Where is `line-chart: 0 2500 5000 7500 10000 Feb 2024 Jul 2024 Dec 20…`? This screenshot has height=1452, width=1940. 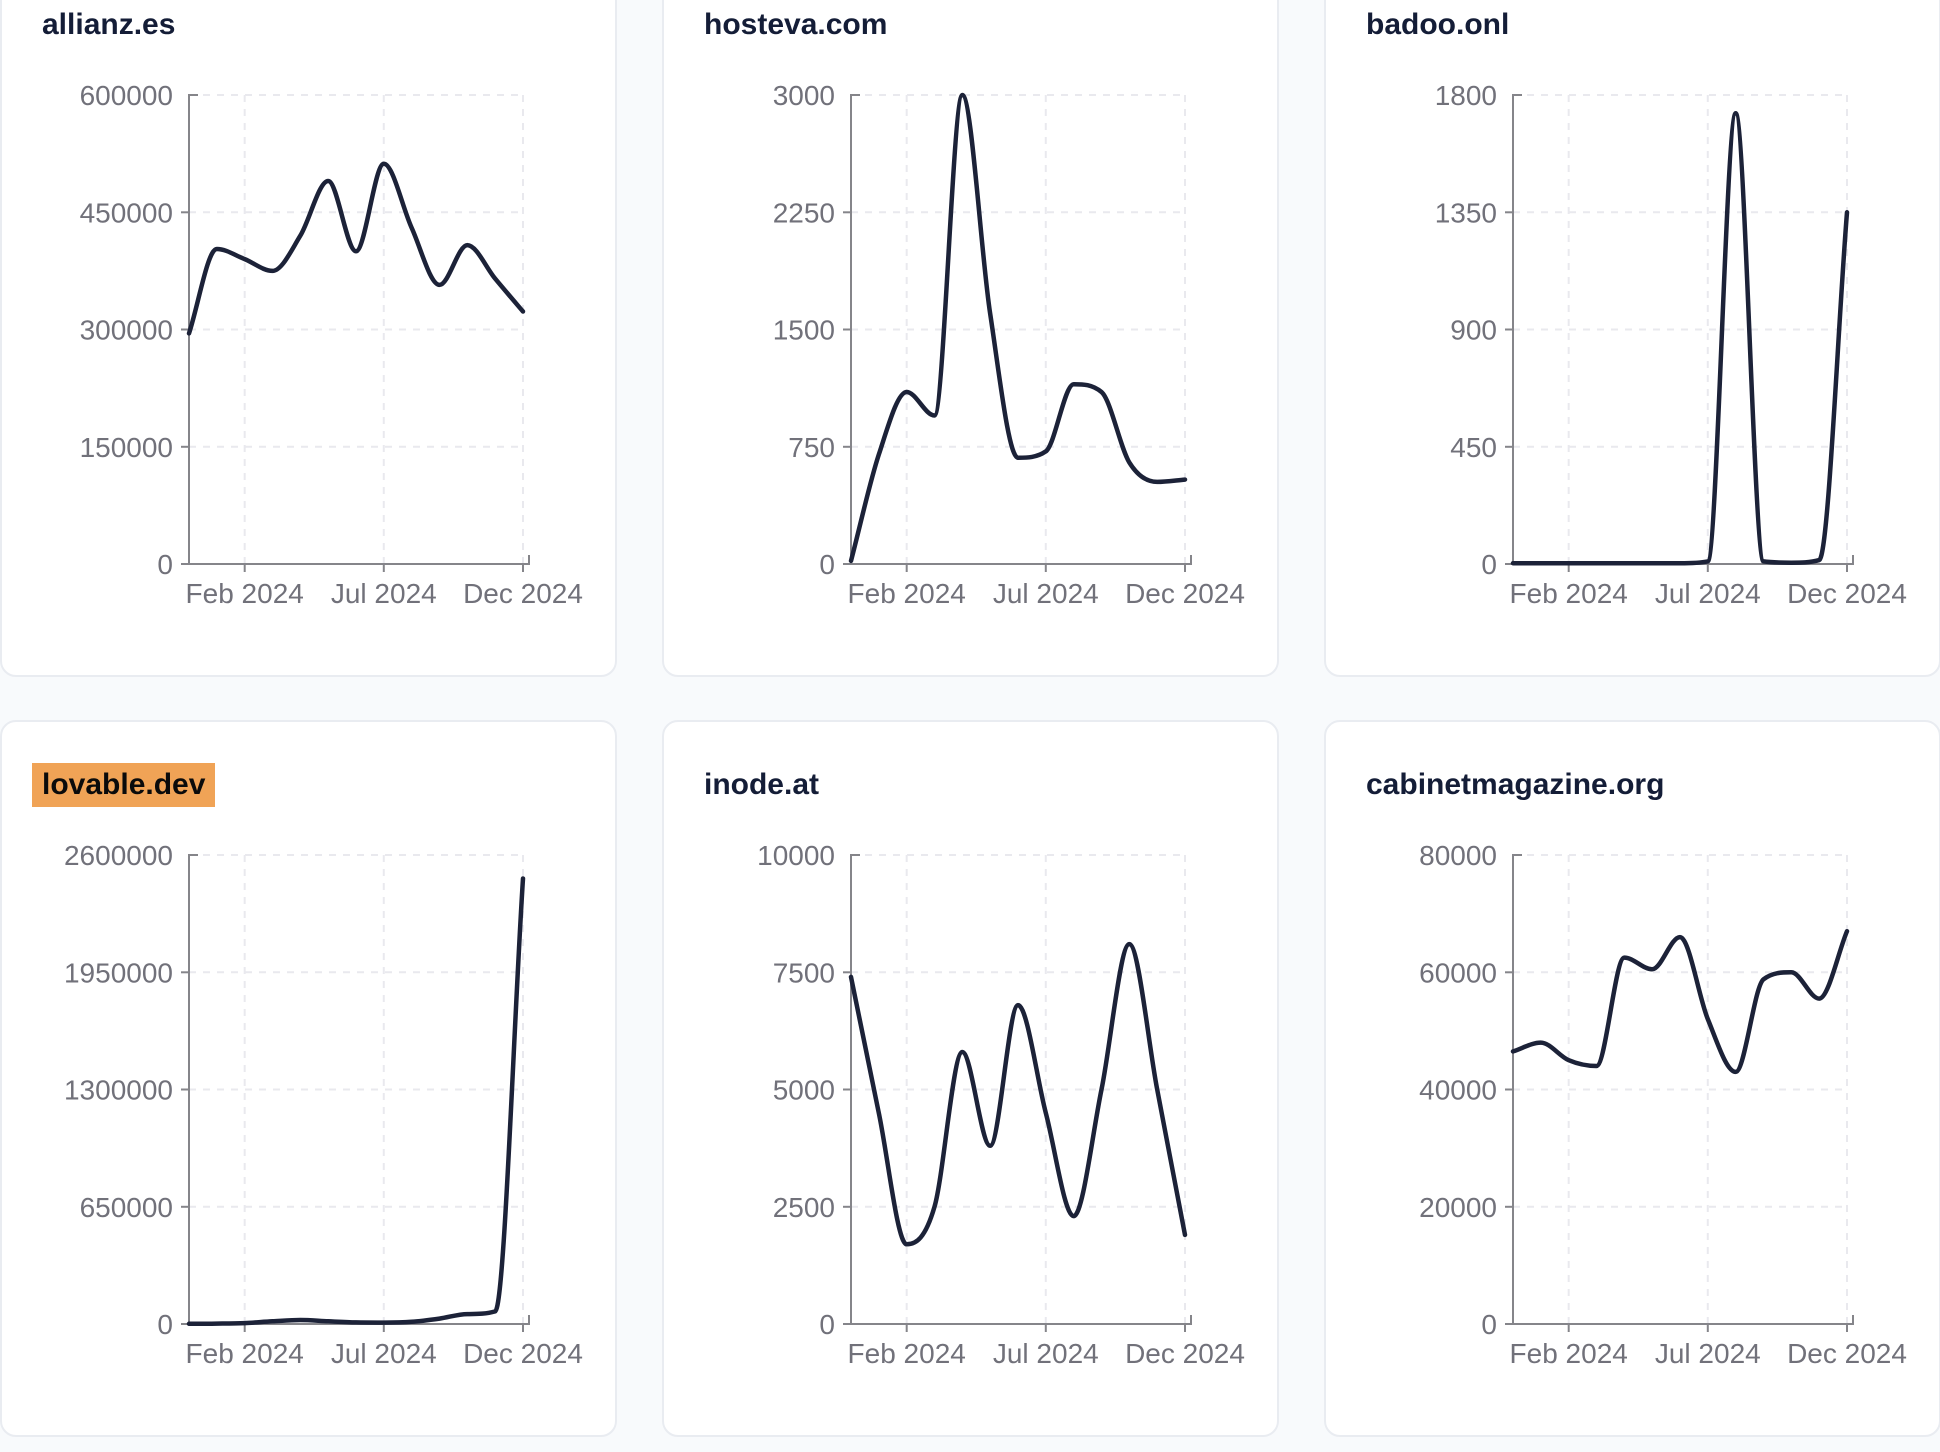
line-chart: 0 2500 5000 7500 10000 Feb 2024 Jul 2024 Dec 20… is located at coordinates (1001, 1104).